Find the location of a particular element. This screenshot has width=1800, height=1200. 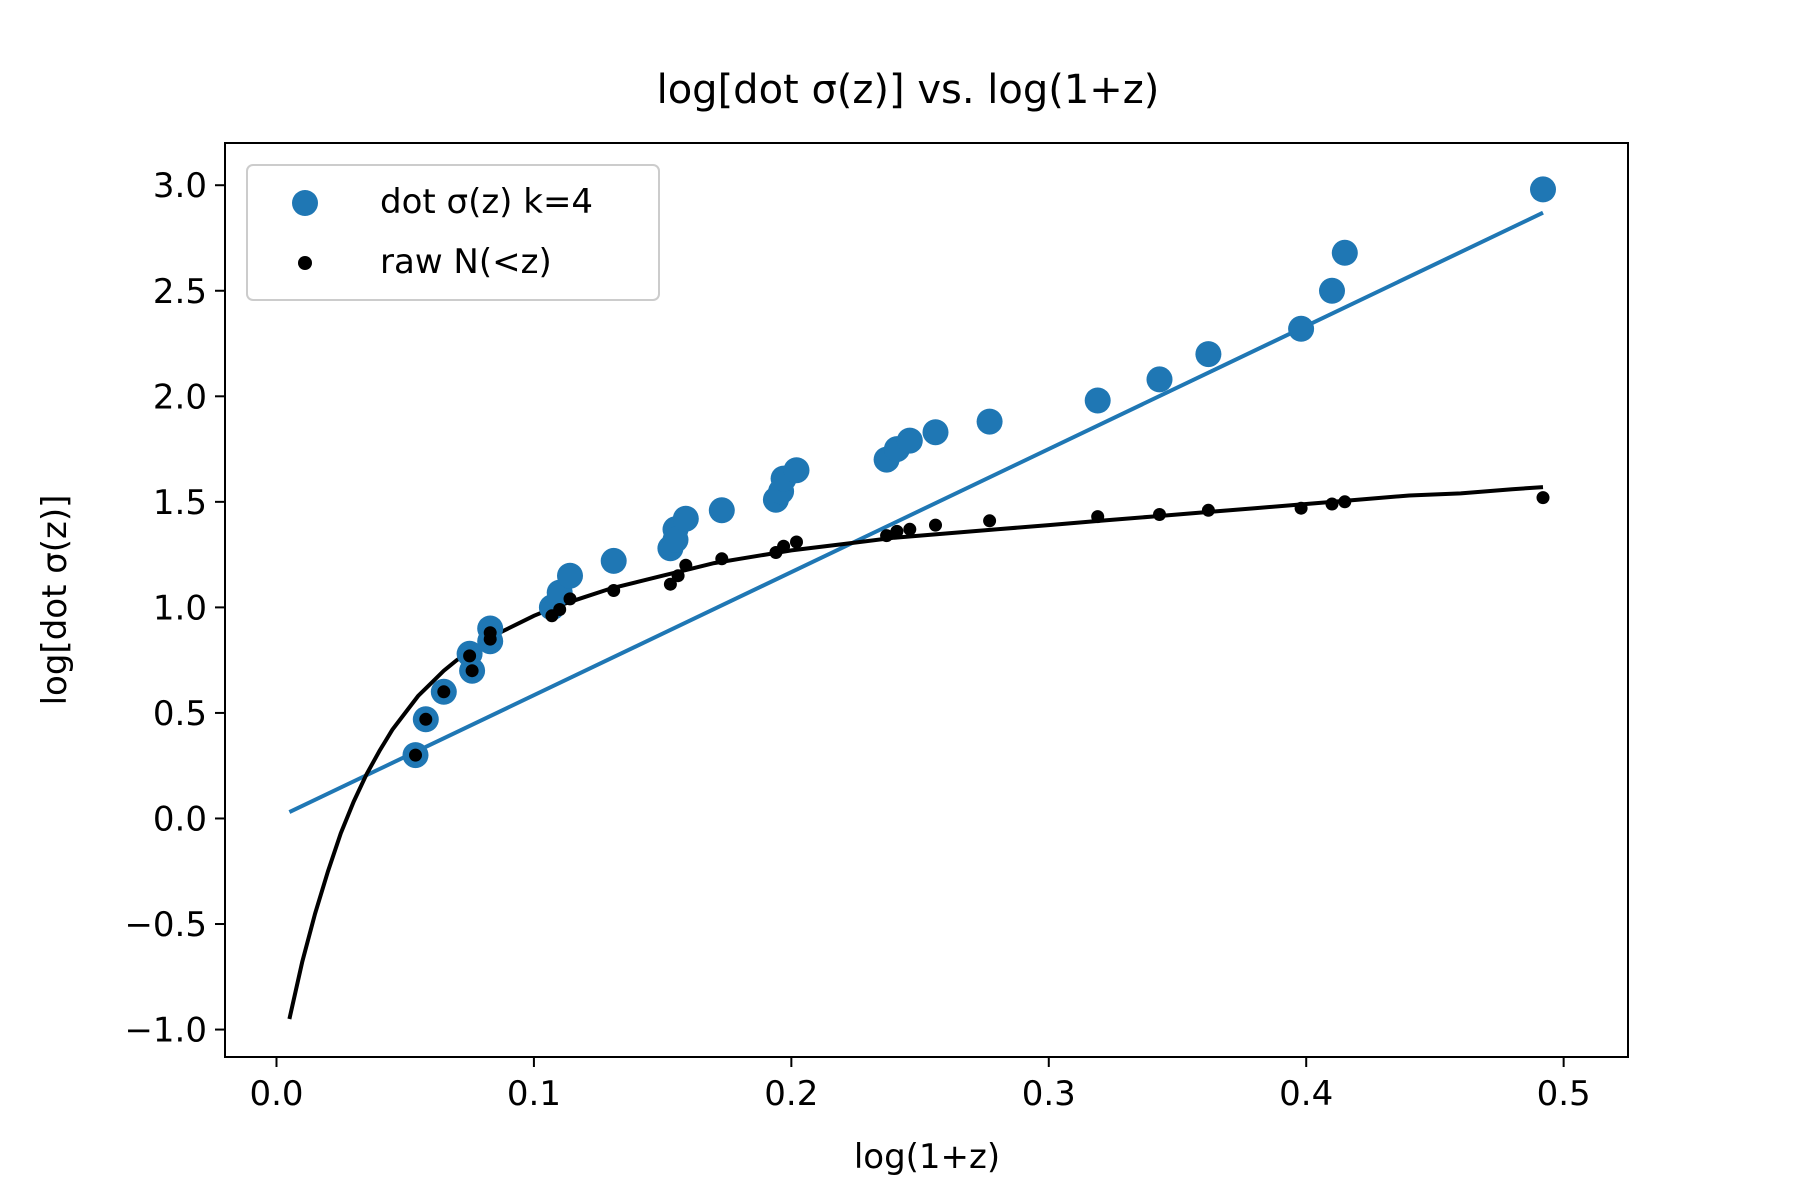

x-tick-label: 0.5 is located at coordinates (1564, 1094).